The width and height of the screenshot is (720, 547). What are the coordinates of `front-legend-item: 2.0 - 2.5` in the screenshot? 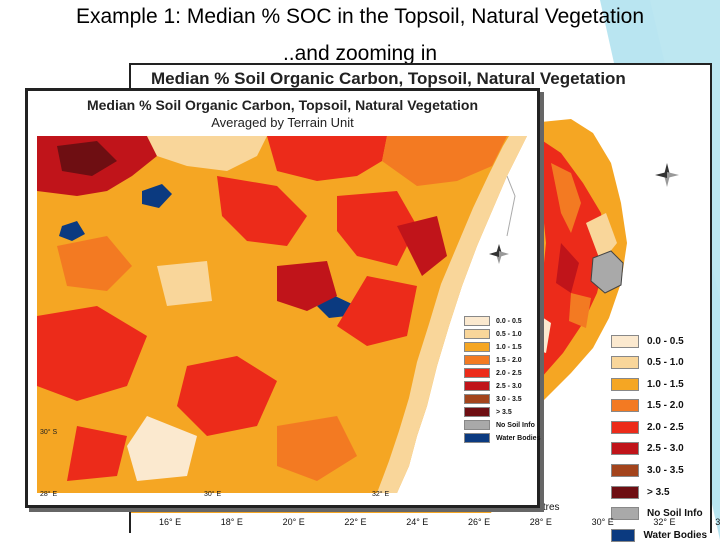 It's located at (510, 373).